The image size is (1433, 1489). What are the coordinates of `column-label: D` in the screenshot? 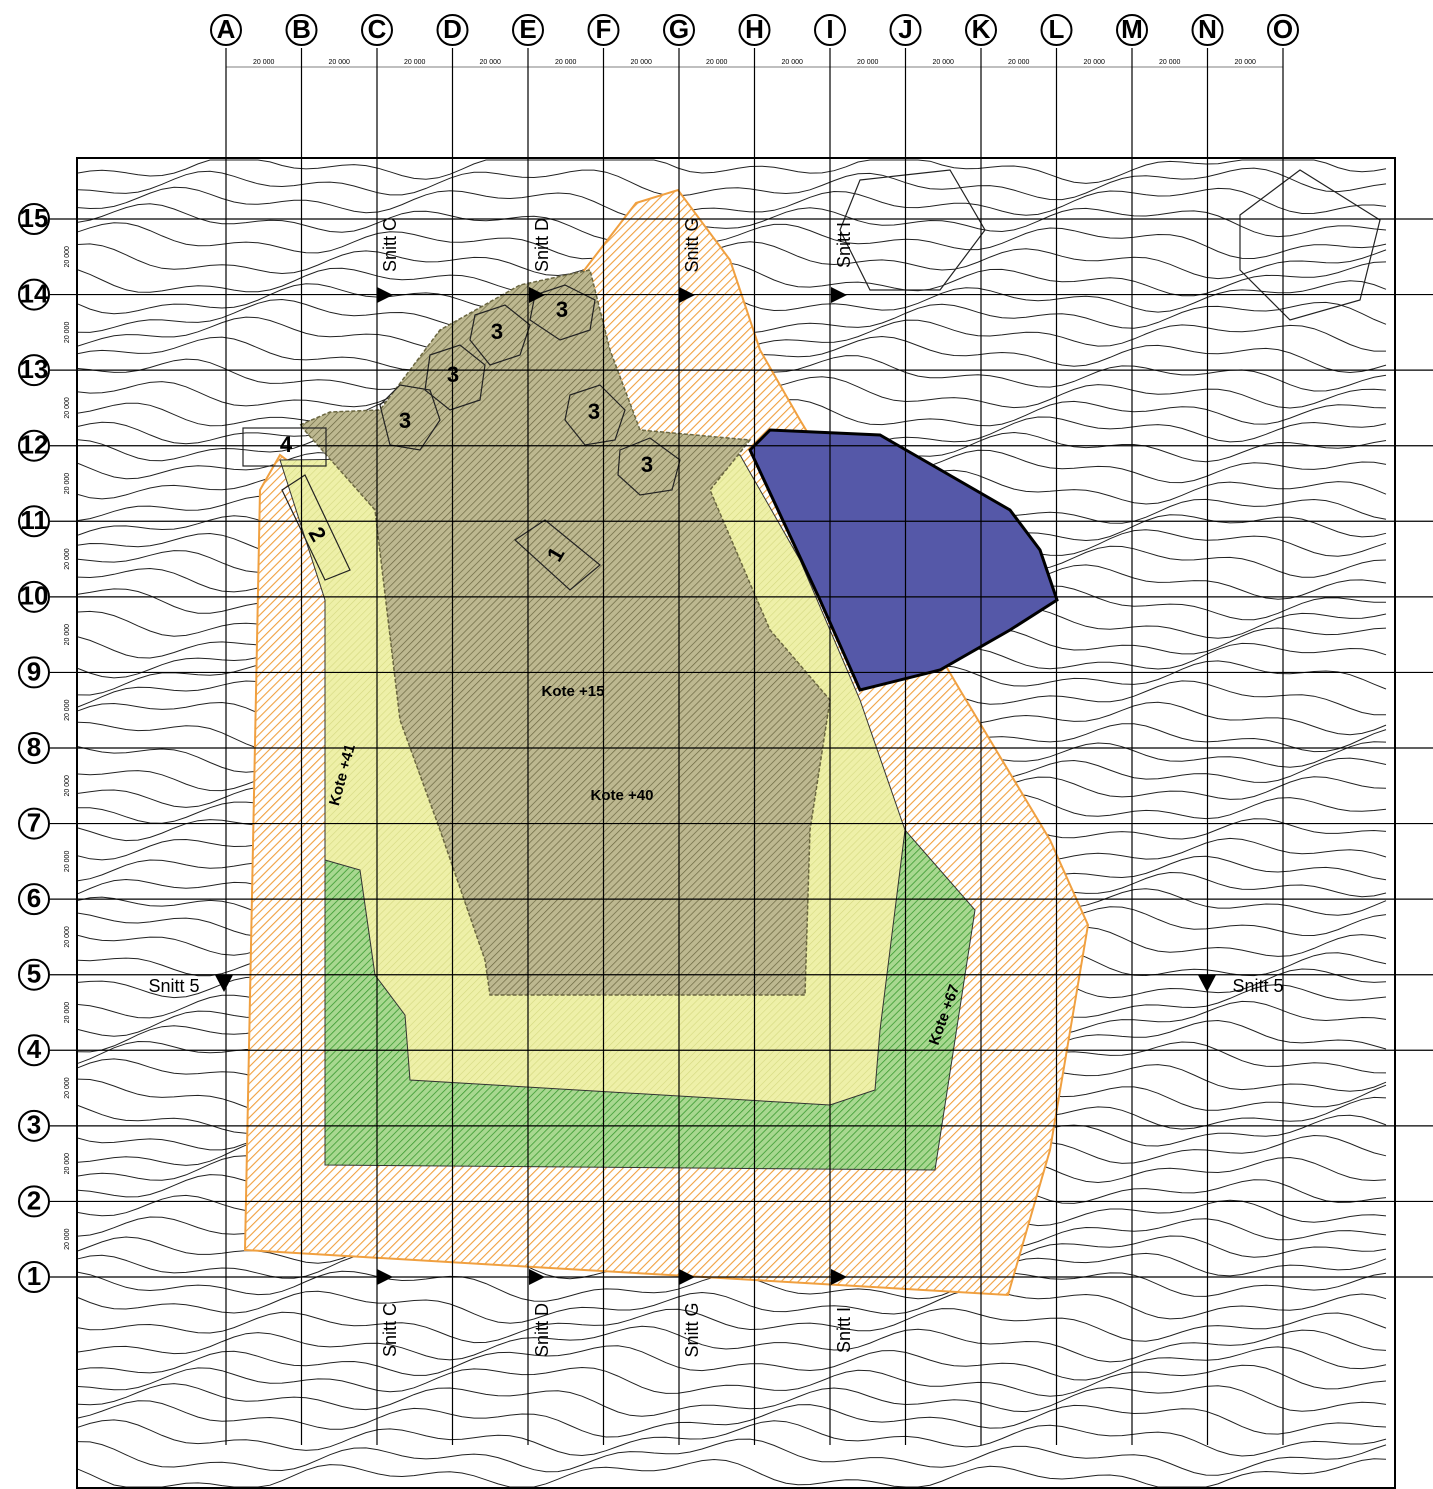 It's located at (452, 29).